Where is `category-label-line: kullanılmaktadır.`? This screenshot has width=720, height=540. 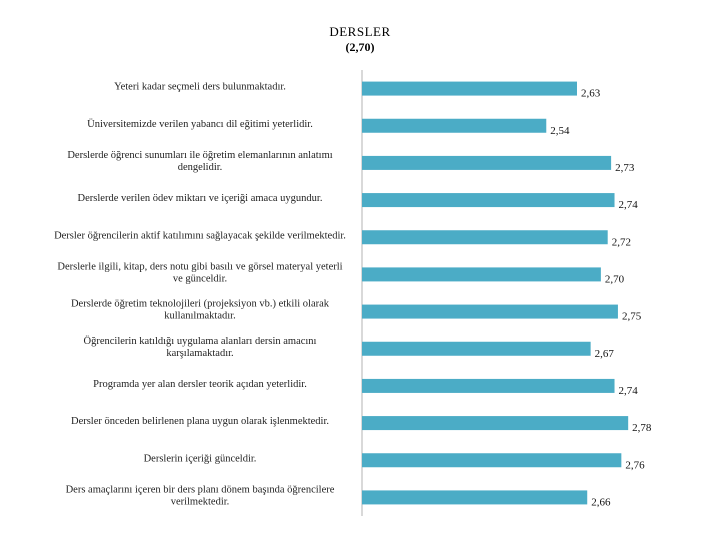
category-label-line: kullanılmaktadır. is located at coordinates (199, 316).